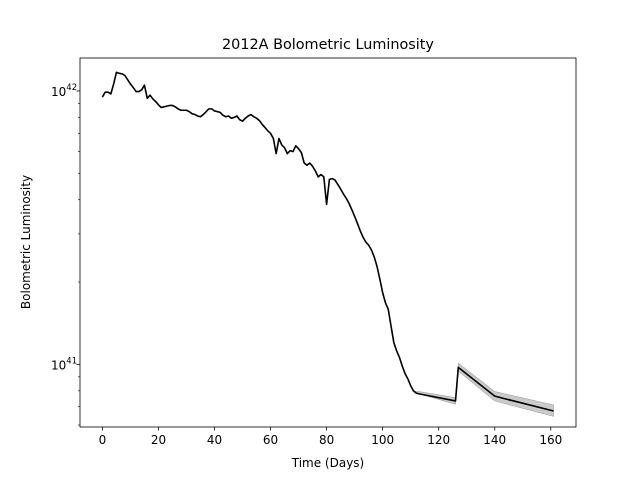 The width and height of the screenshot is (640, 484). Describe the element at coordinates (328, 463) in the screenshot. I see `x-axis-label: Time (Days)` at that location.